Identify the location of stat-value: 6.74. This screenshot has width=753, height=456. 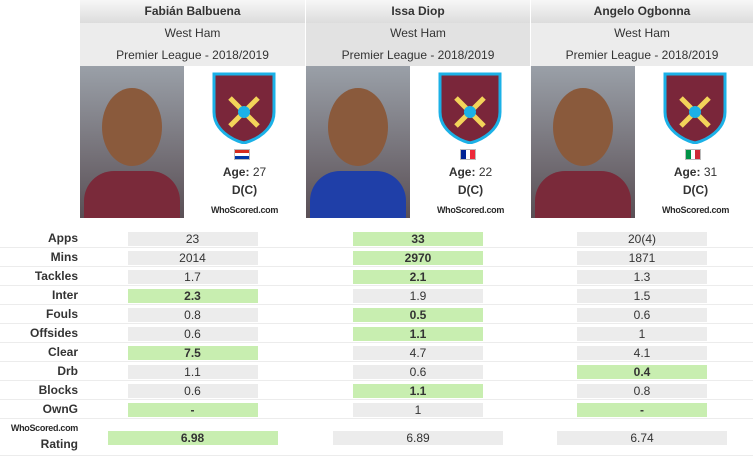
(642, 438).